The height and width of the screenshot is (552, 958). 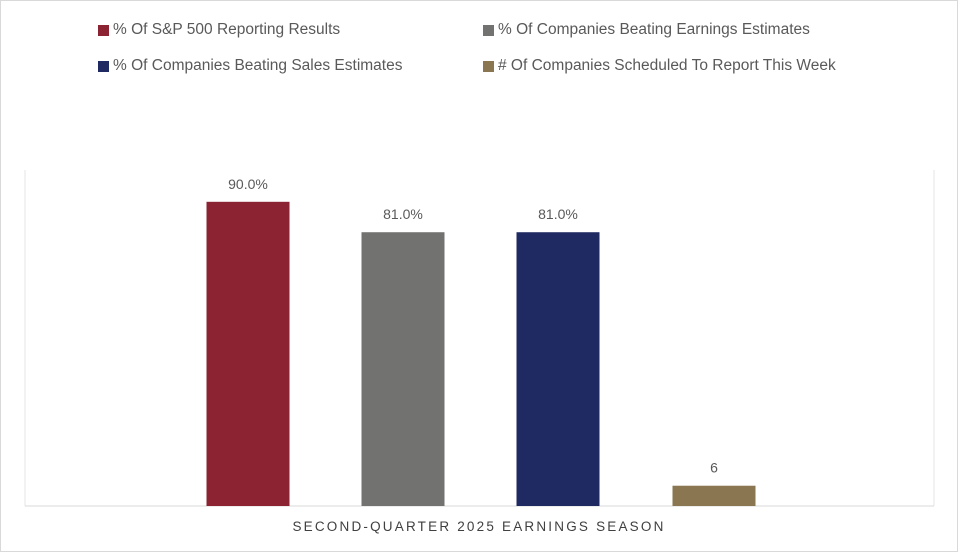 I want to click on legend-label-sales: % Of Companies Beating Sales Estimates, so click(x=258, y=65).